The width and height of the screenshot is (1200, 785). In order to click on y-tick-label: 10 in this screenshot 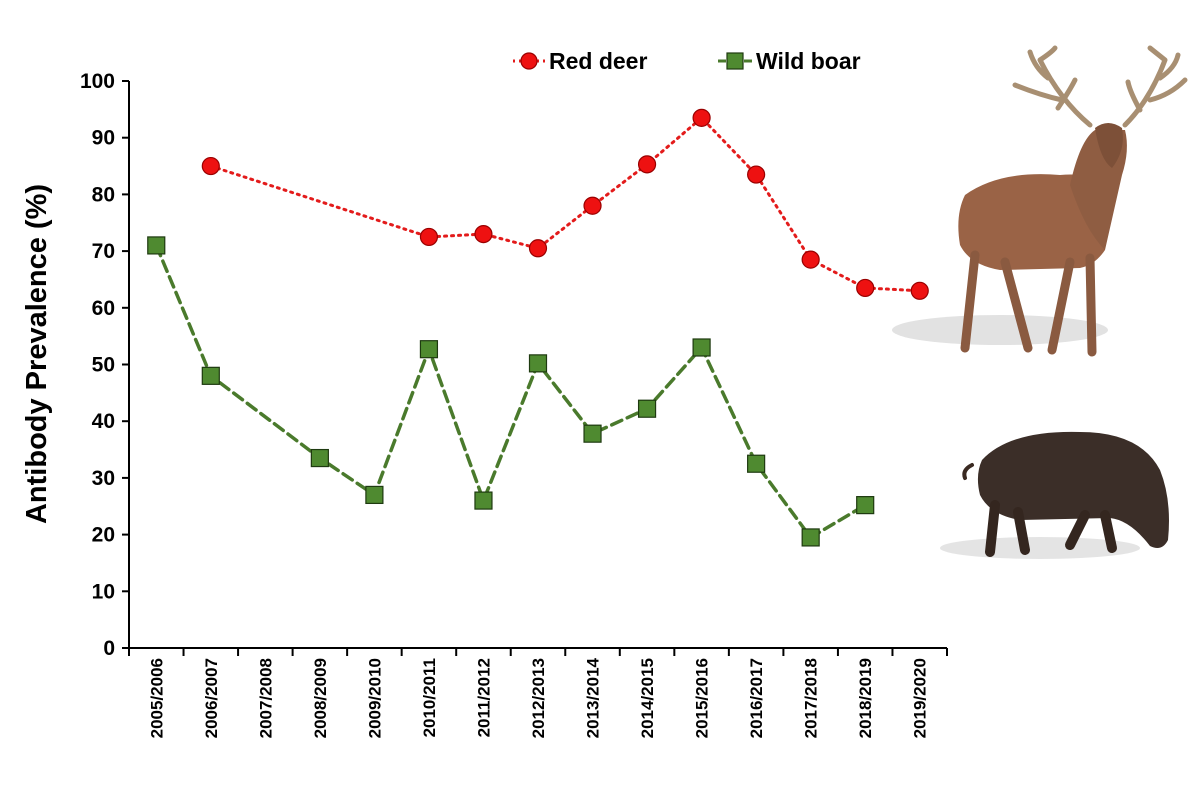, I will do `click(103, 591)`.